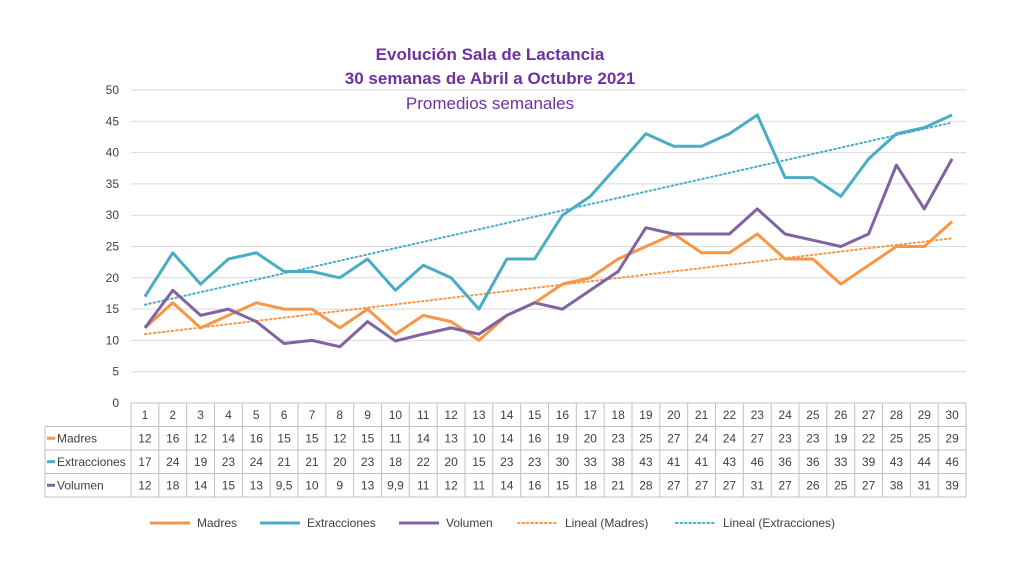  Describe the element at coordinates (952, 415) in the screenshot. I see `x-tick-label: 30` at that location.